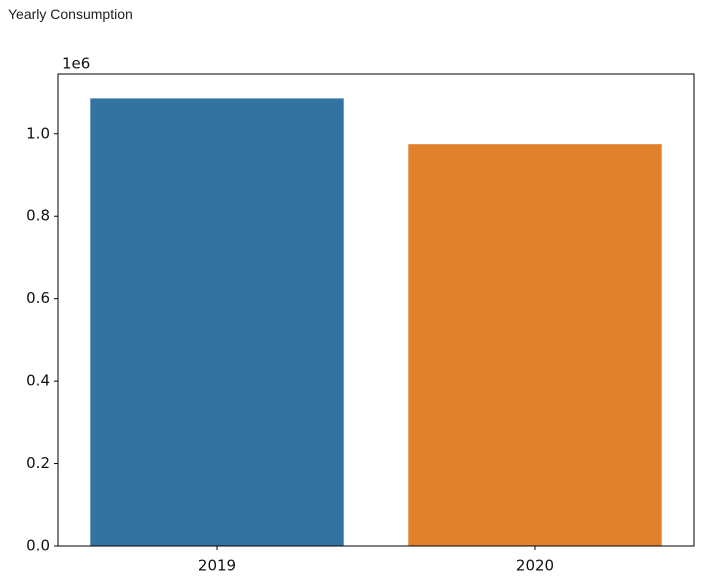 Image resolution: width=720 pixels, height=587 pixels. What do you see at coordinates (38, 298) in the screenshot?
I see `y-tick-label: 0.6` at bounding box center [38, 298].